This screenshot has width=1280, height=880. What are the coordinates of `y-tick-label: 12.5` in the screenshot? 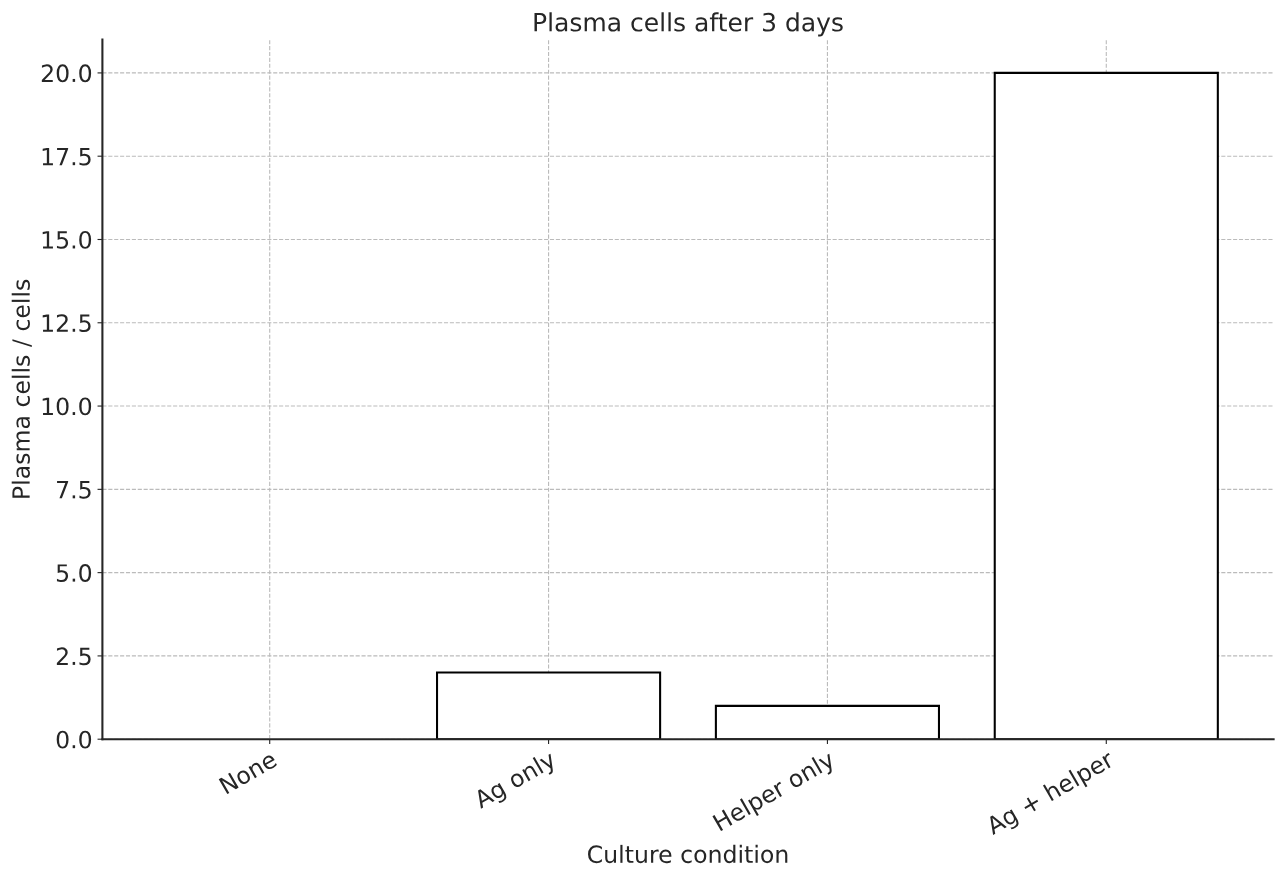 It's located at (66, 323).